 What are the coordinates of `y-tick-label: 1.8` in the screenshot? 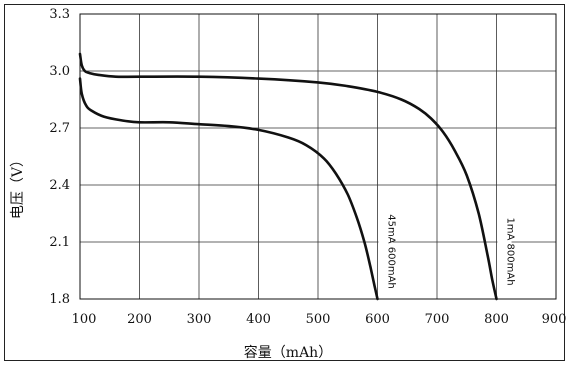 It's located at (59, 299).